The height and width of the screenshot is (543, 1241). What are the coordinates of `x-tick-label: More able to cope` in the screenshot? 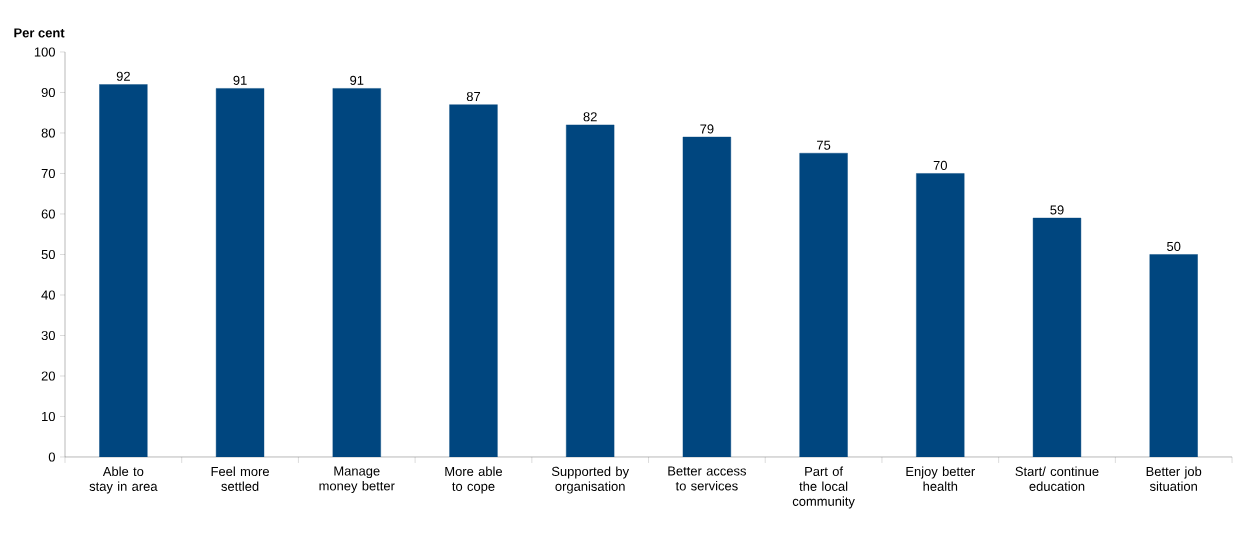 It's located at (474, 480).